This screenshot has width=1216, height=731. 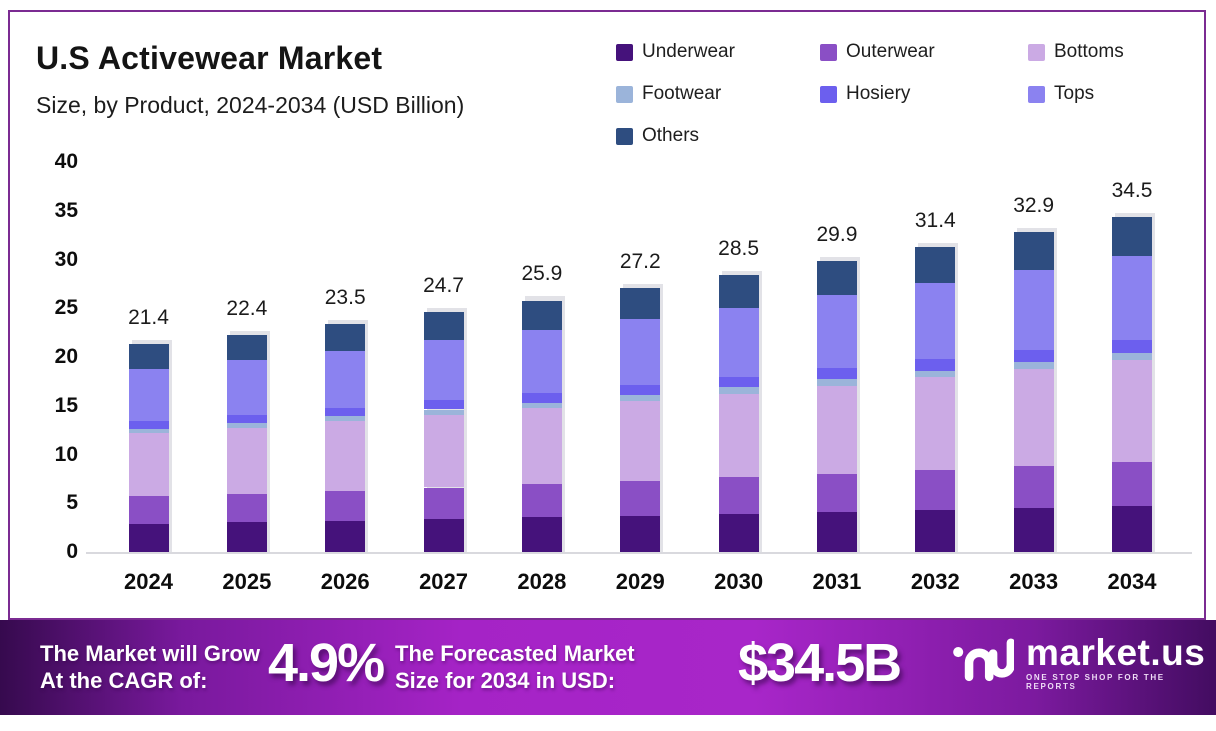 I want to click on y-axis-tick-25: 25, so click(x=66, y=308).